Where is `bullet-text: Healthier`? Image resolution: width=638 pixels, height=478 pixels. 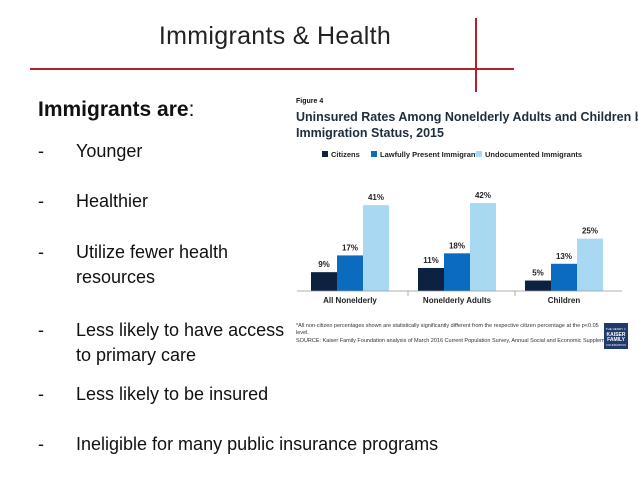 bullet-text: Healthier is located at coordinates (112, 201).